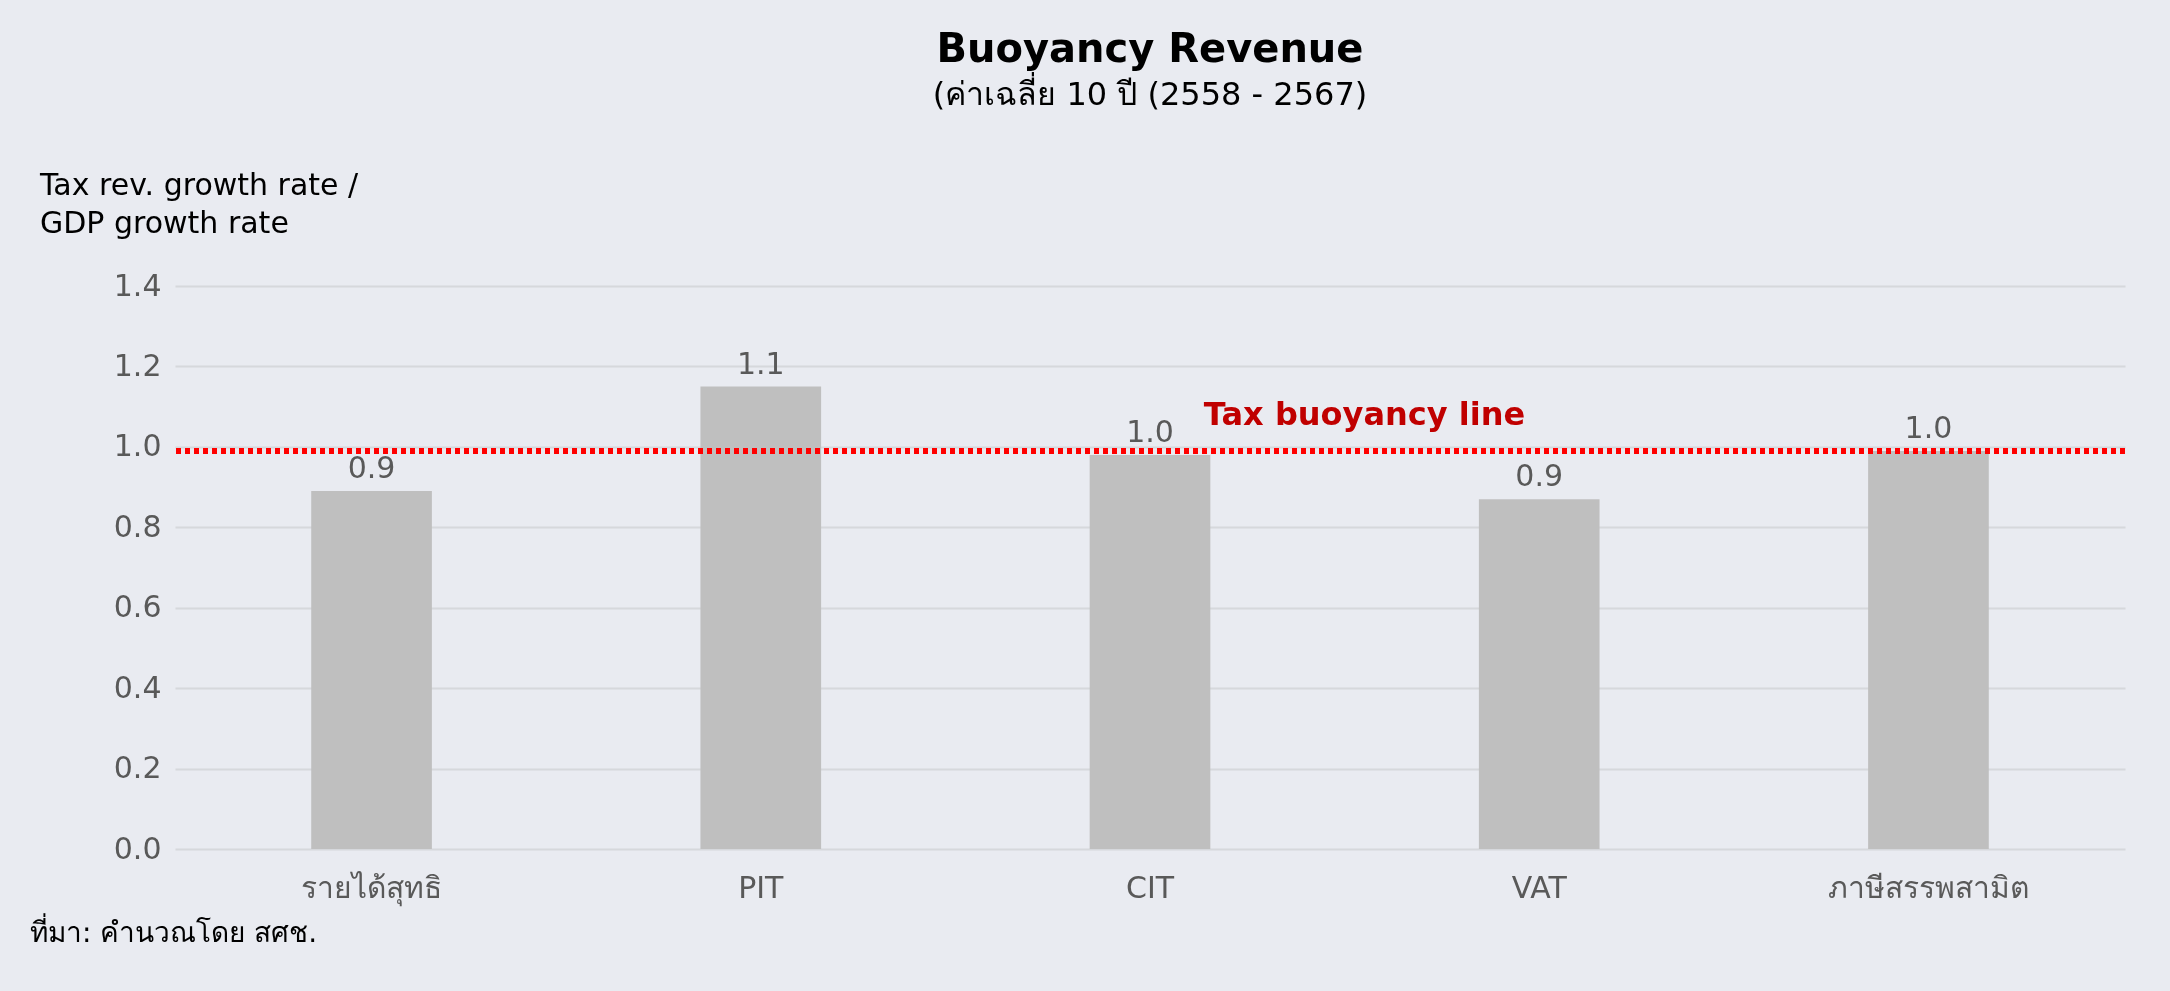 Image resolution: width=2170 pixels, height=991 pixels. What do you see at coordinates (761, 887) in the screenshot?
I see `x-tick-label: PIT` at bounding box center [761, 887].